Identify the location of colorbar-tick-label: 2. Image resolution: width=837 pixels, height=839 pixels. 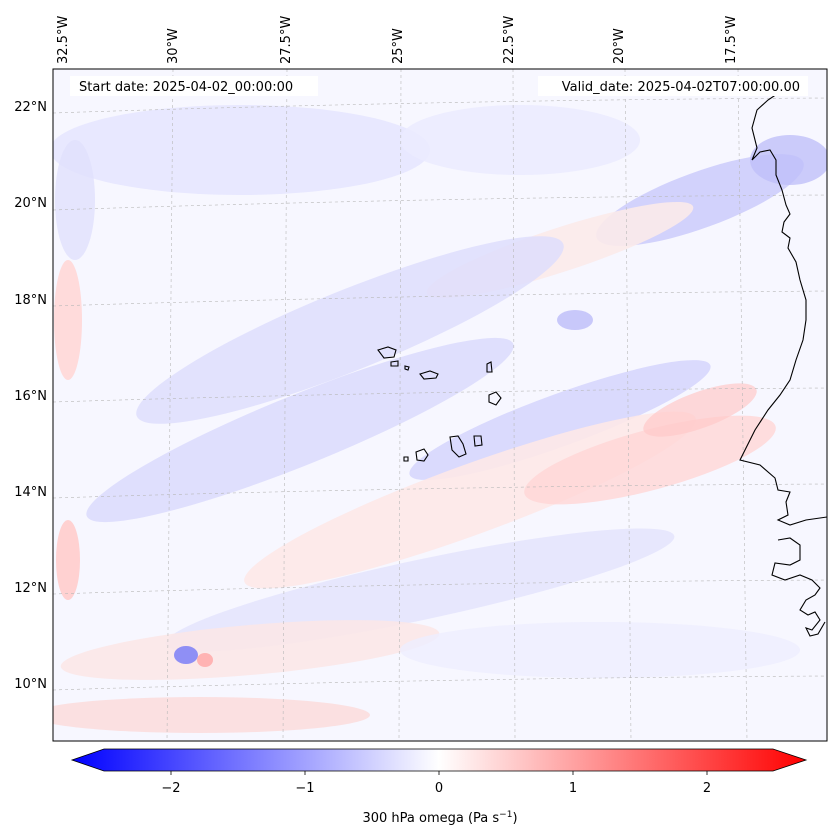
(707, 788).